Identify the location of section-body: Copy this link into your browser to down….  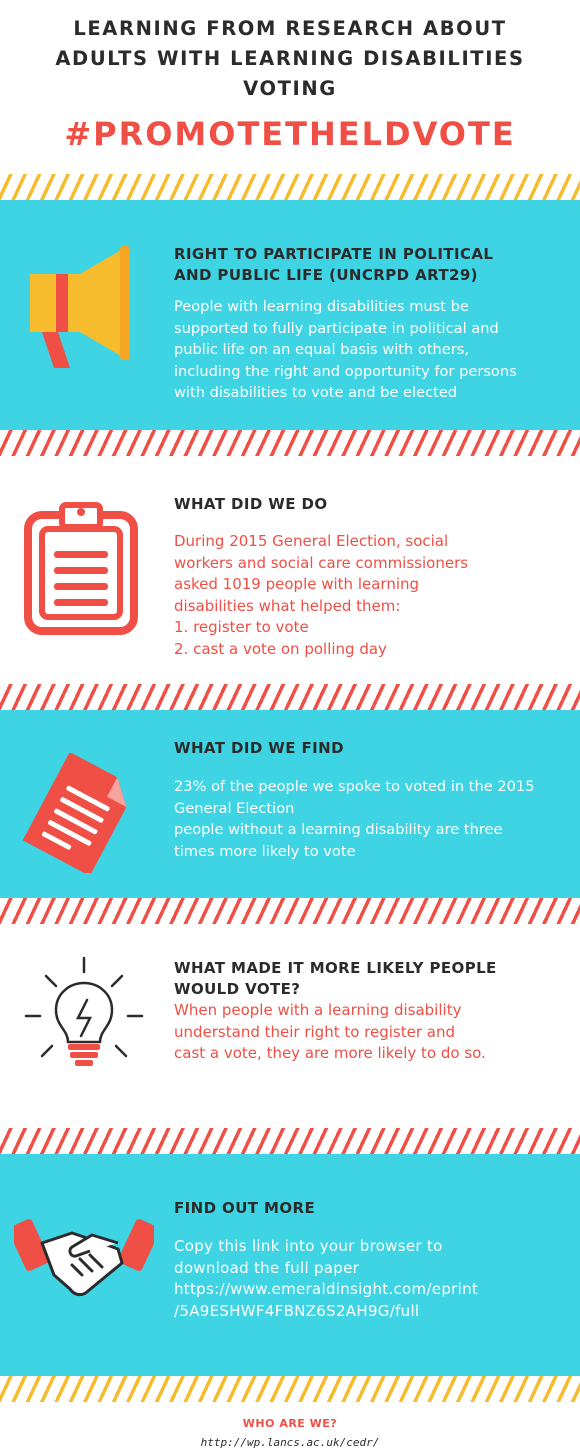
(370, 1279).